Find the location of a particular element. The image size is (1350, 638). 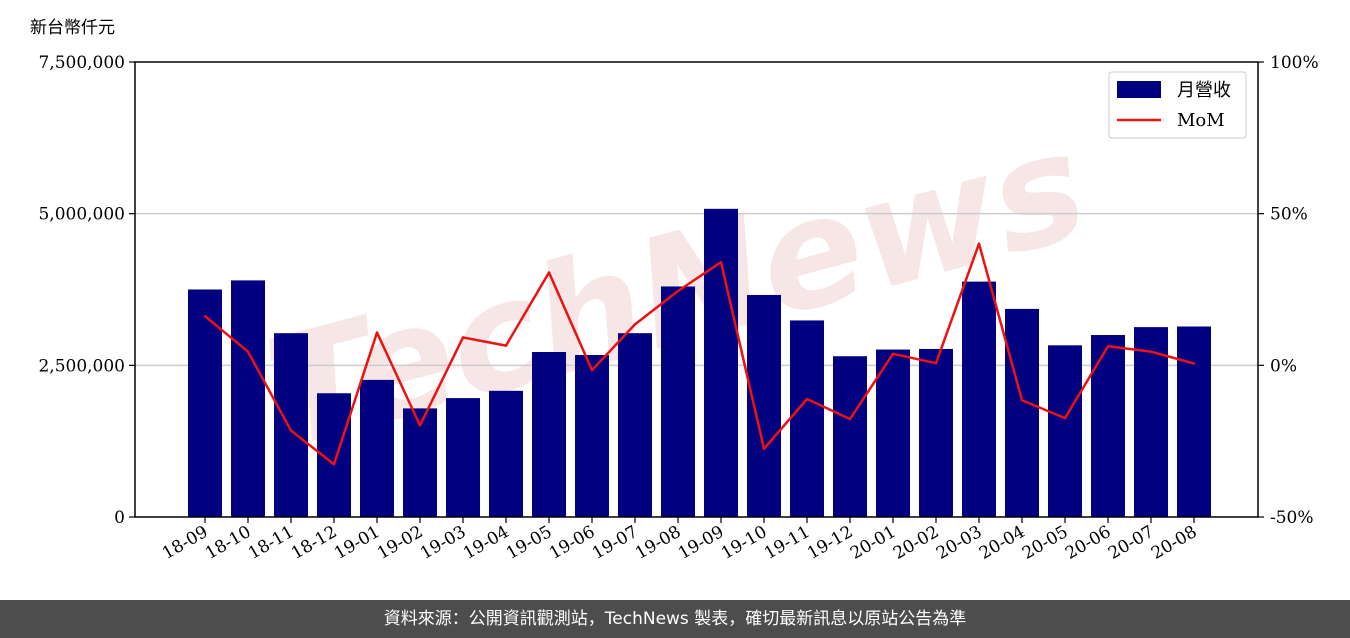

x-tick-label: 20-05 is located at coordinates (1045, 543).